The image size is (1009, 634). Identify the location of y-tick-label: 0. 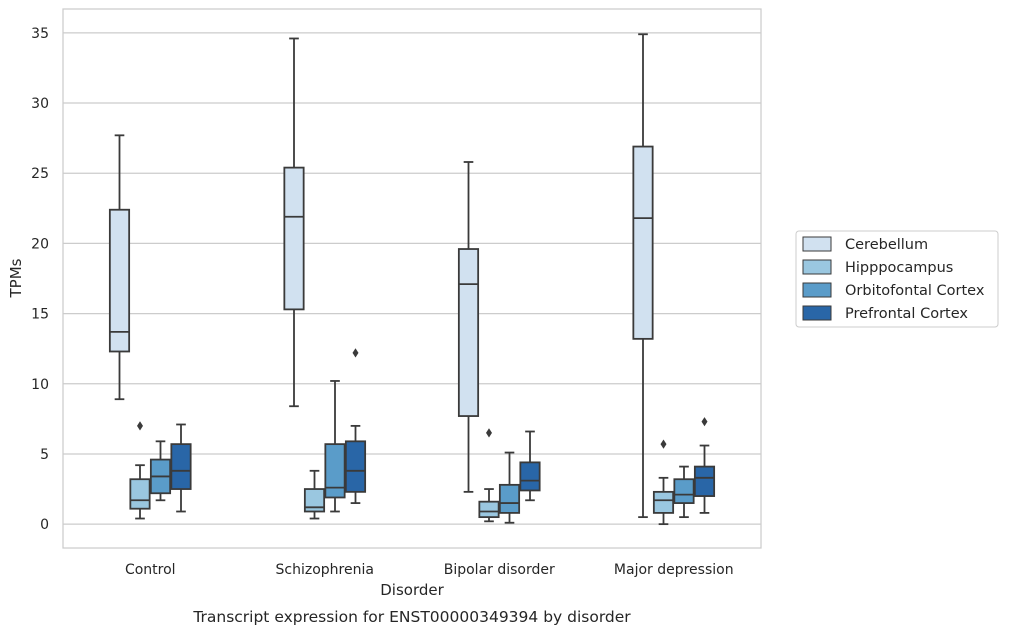
(44, 525).